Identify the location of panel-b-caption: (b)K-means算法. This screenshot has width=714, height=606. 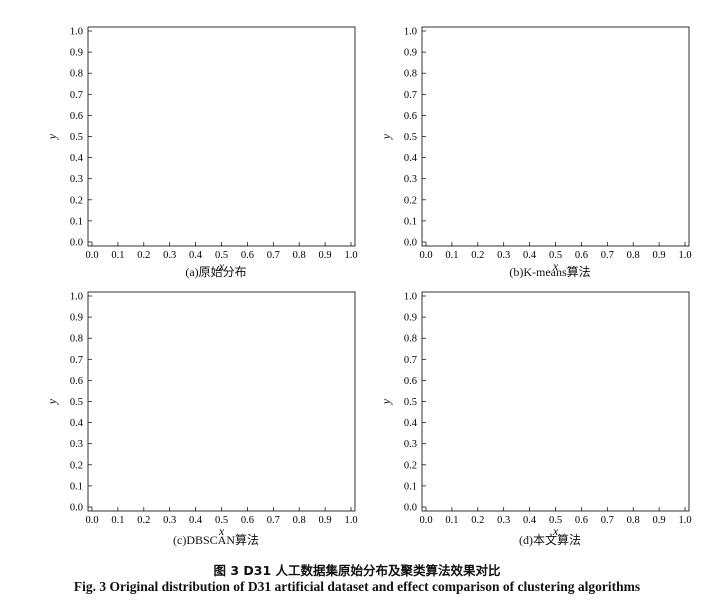
(550, 272).